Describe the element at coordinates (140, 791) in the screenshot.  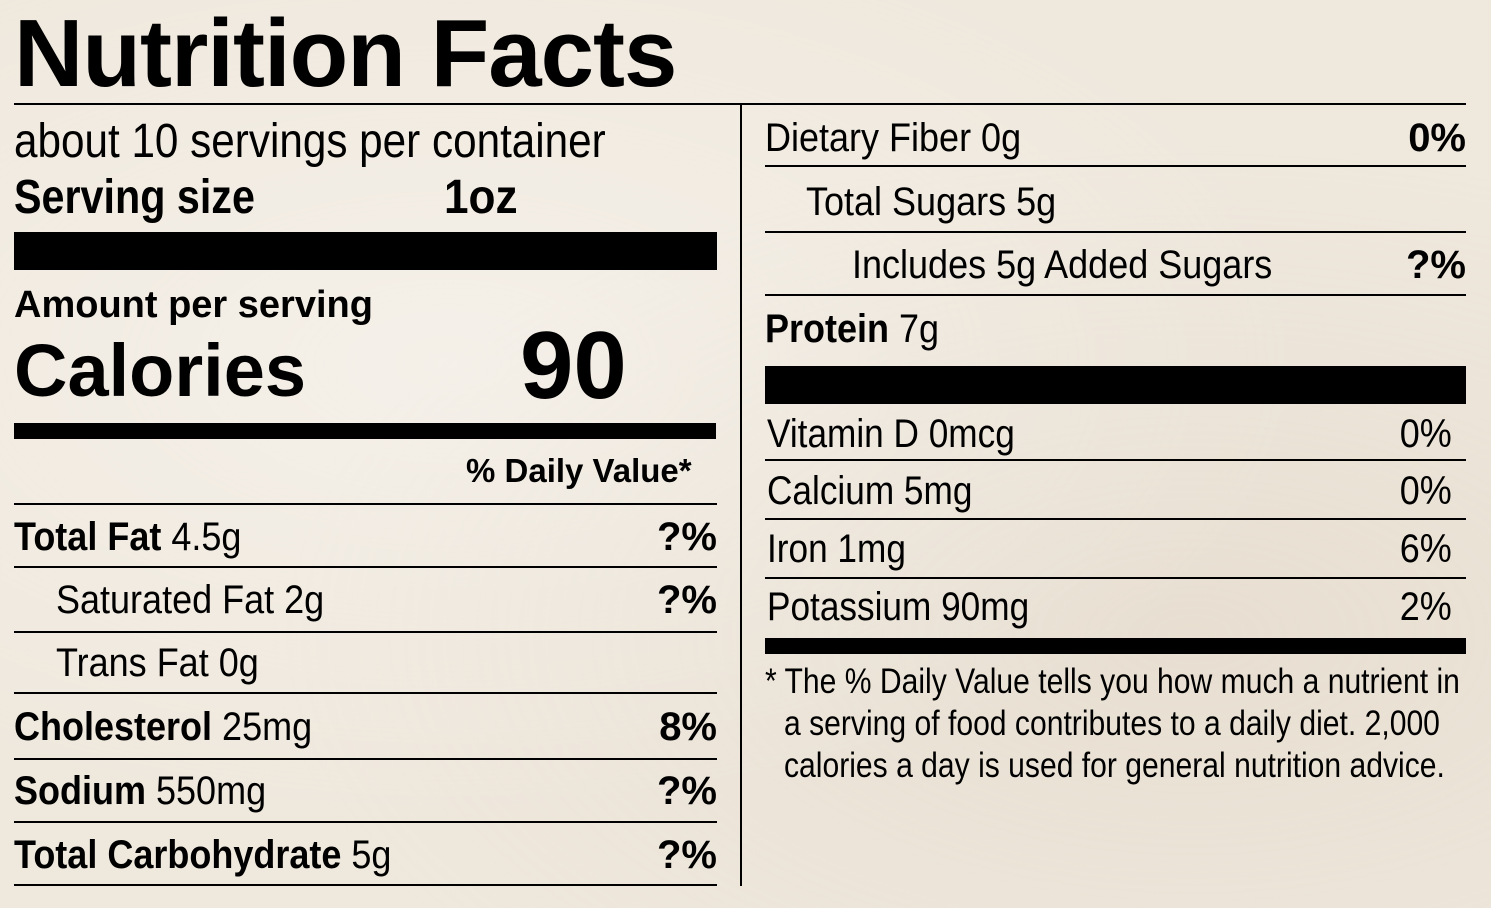
I see `nutrient-row-sodium: Sodium 550mg` at that location.